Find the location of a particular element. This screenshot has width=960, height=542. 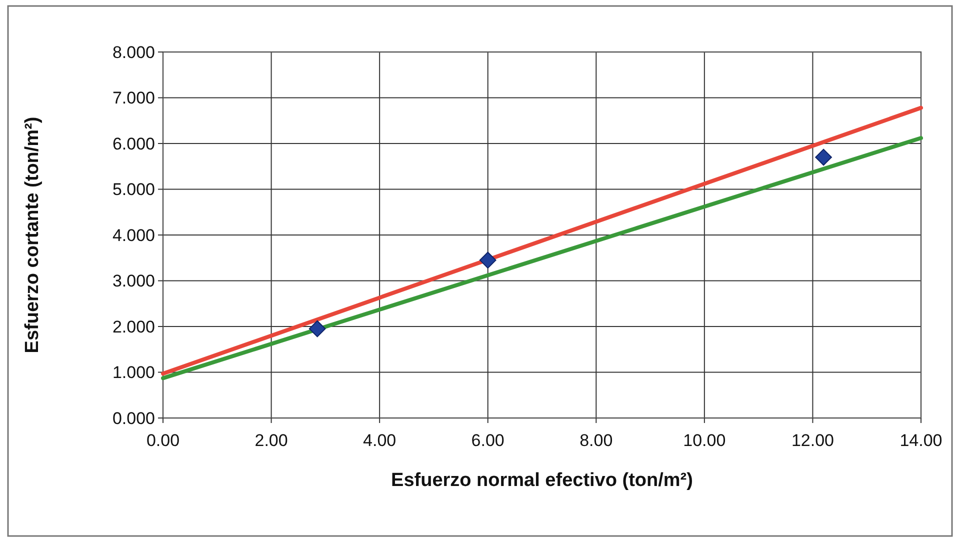

y-axis-title: Esfuerzo cortante (ton/m²) is located at coordinates (32, 235).